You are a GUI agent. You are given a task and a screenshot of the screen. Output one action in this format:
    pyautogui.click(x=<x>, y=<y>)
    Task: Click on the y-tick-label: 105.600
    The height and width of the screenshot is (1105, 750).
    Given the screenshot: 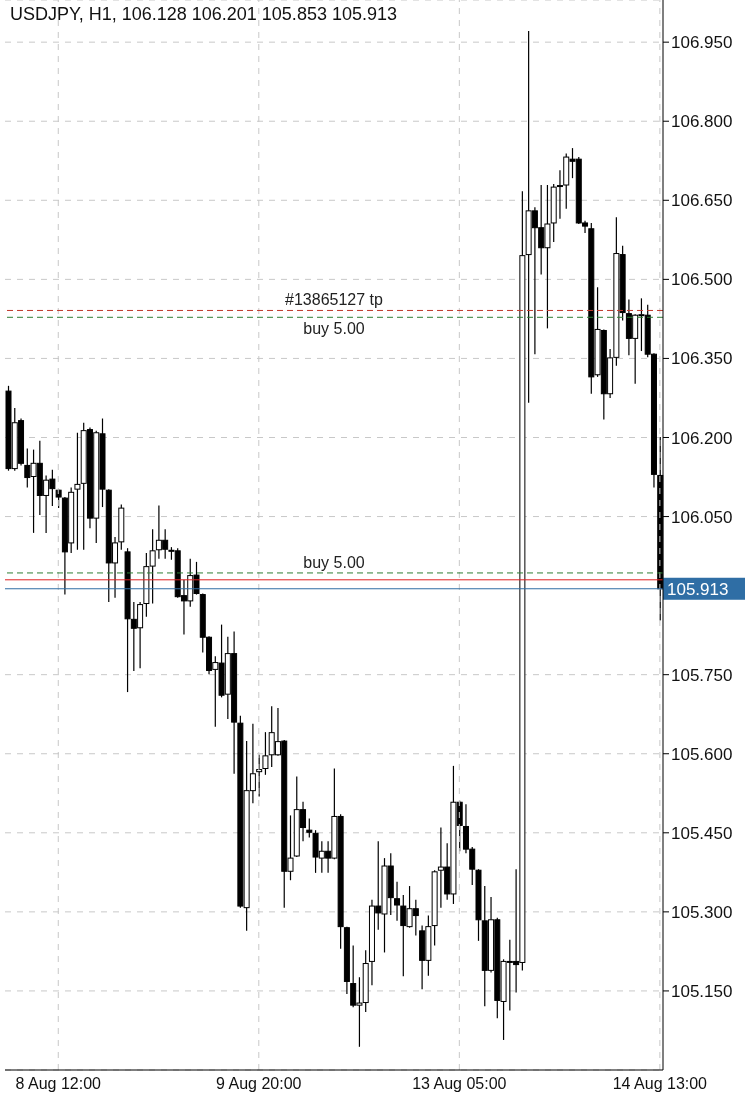 What is the action you would take?
    pyautogui.click(x=702, y=754)
    